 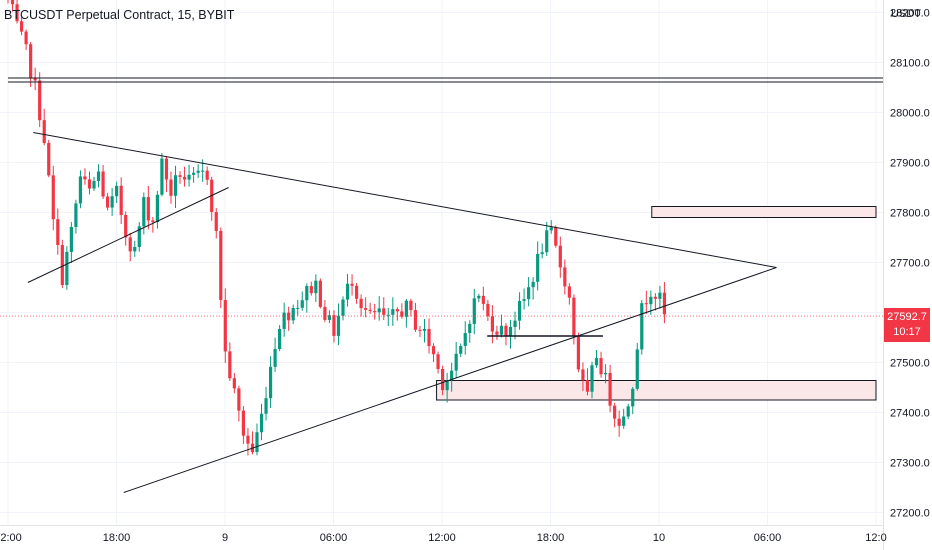 What do you see at coordinates (907, 332) in the screenshot?
I see `bar-countdown-label: 10:17` at bounding box center [907, 332].